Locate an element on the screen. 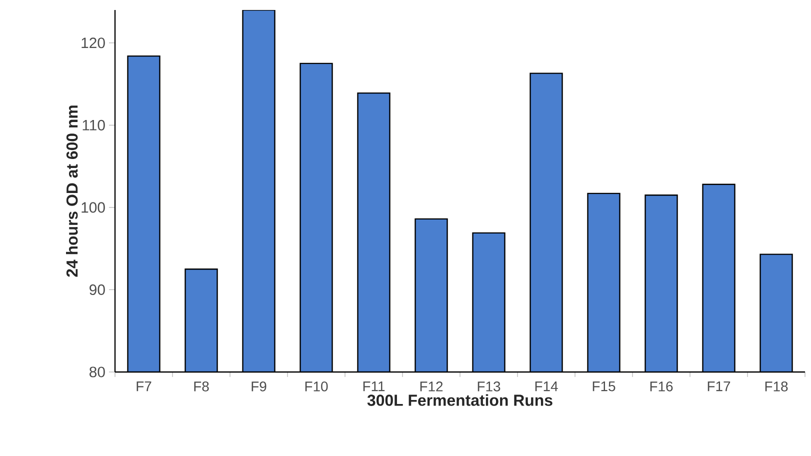 The image size is (811, 456). y-axis-title: 24 hours OD at 600 nm is located at coordinates (72, 191).